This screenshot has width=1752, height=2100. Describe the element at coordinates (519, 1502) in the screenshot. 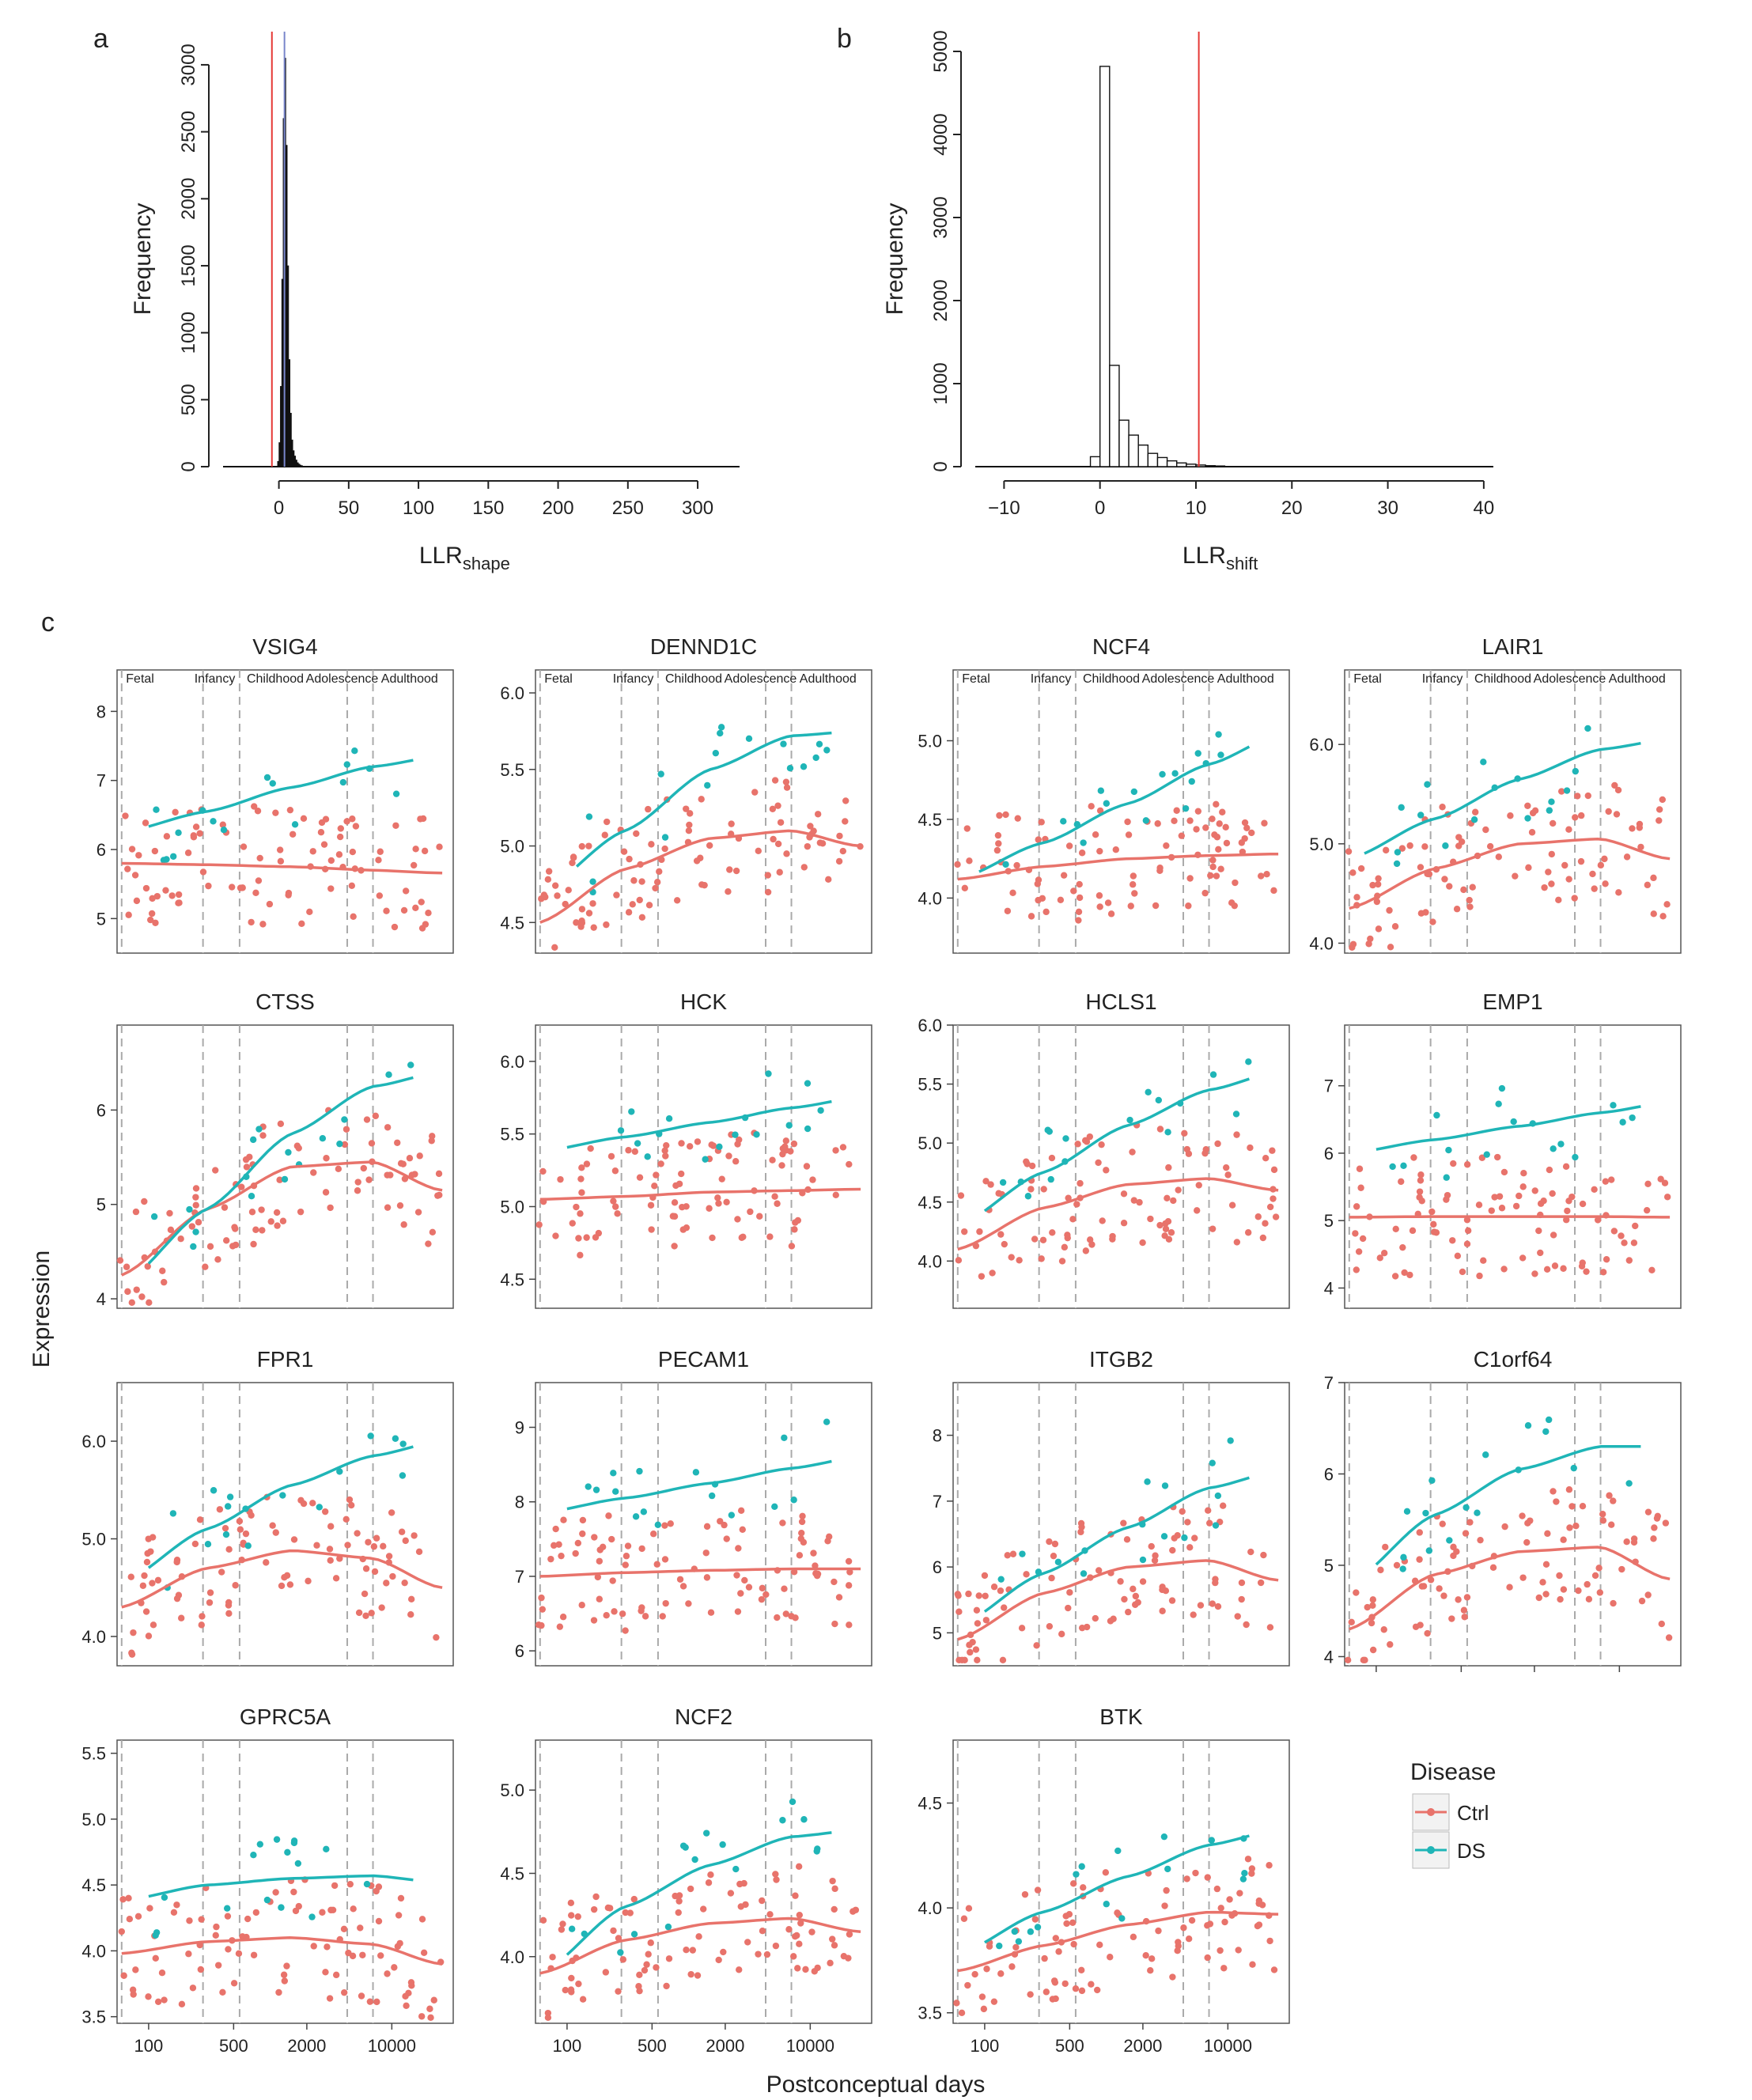

I see `y-tick-label: 8` at that location.